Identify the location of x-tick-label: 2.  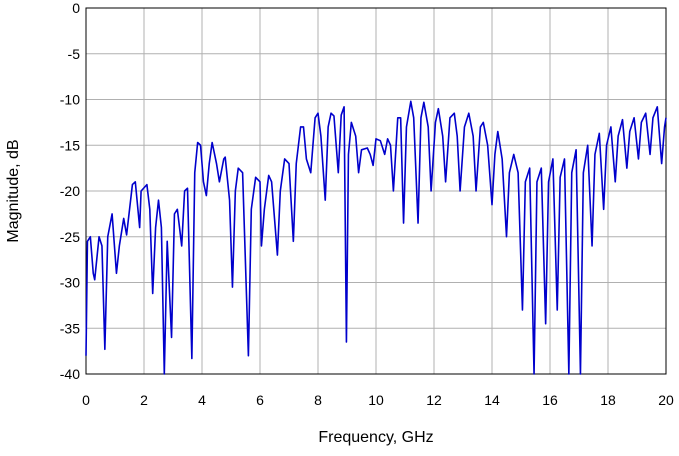
(144, 400).